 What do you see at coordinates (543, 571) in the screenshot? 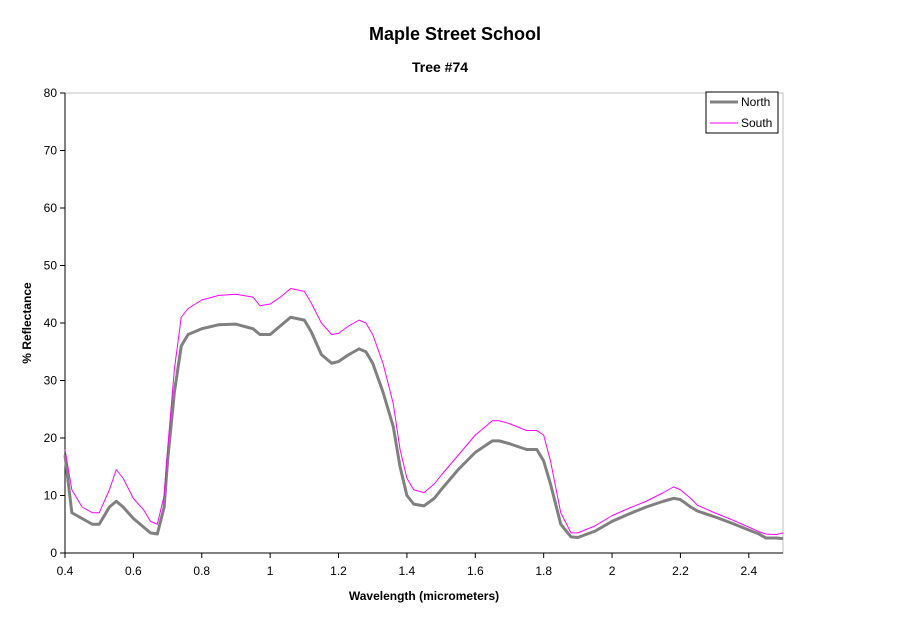
I see `x-tick-label: 1.8` at bounding box center [543, 571].